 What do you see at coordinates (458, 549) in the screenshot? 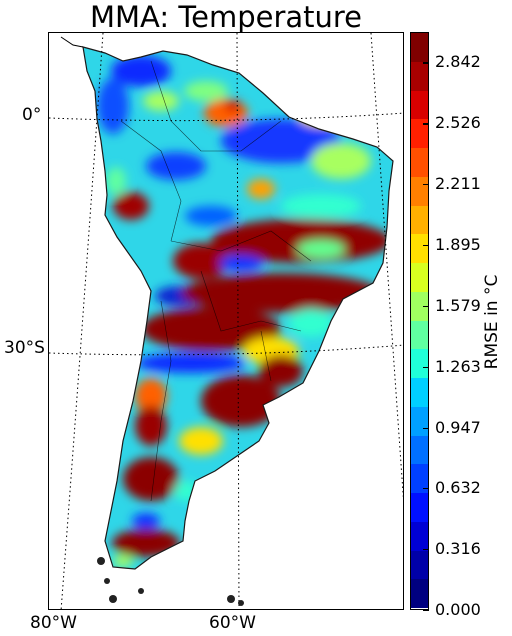
I see `colorbar-tick-label: 0.316` at bounding box center [458, 549].